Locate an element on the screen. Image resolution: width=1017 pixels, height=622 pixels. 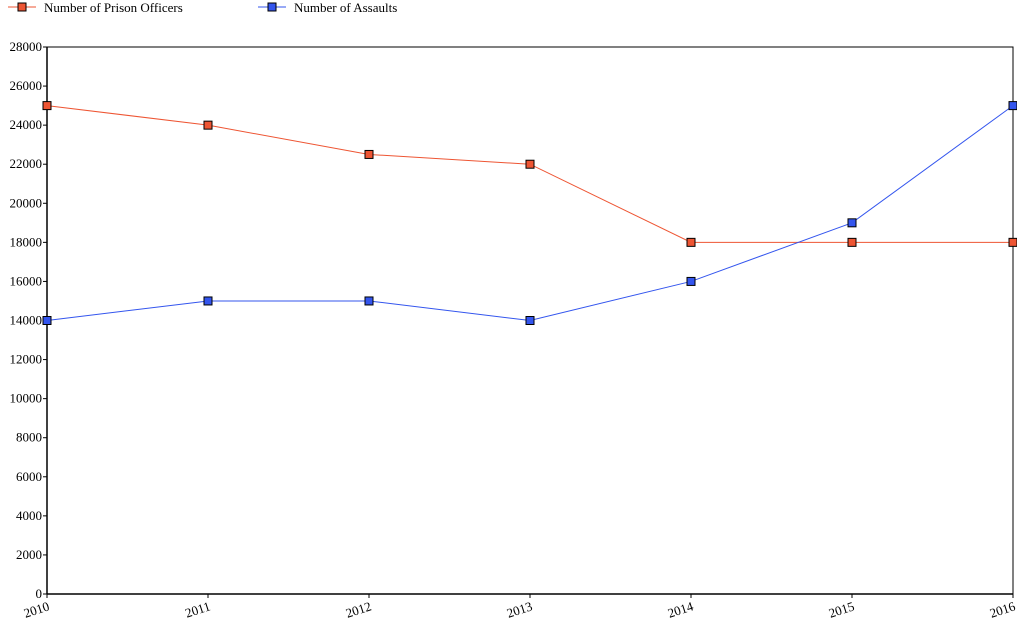
x-tick-label: 2010 is located at coordinates (36, 609).